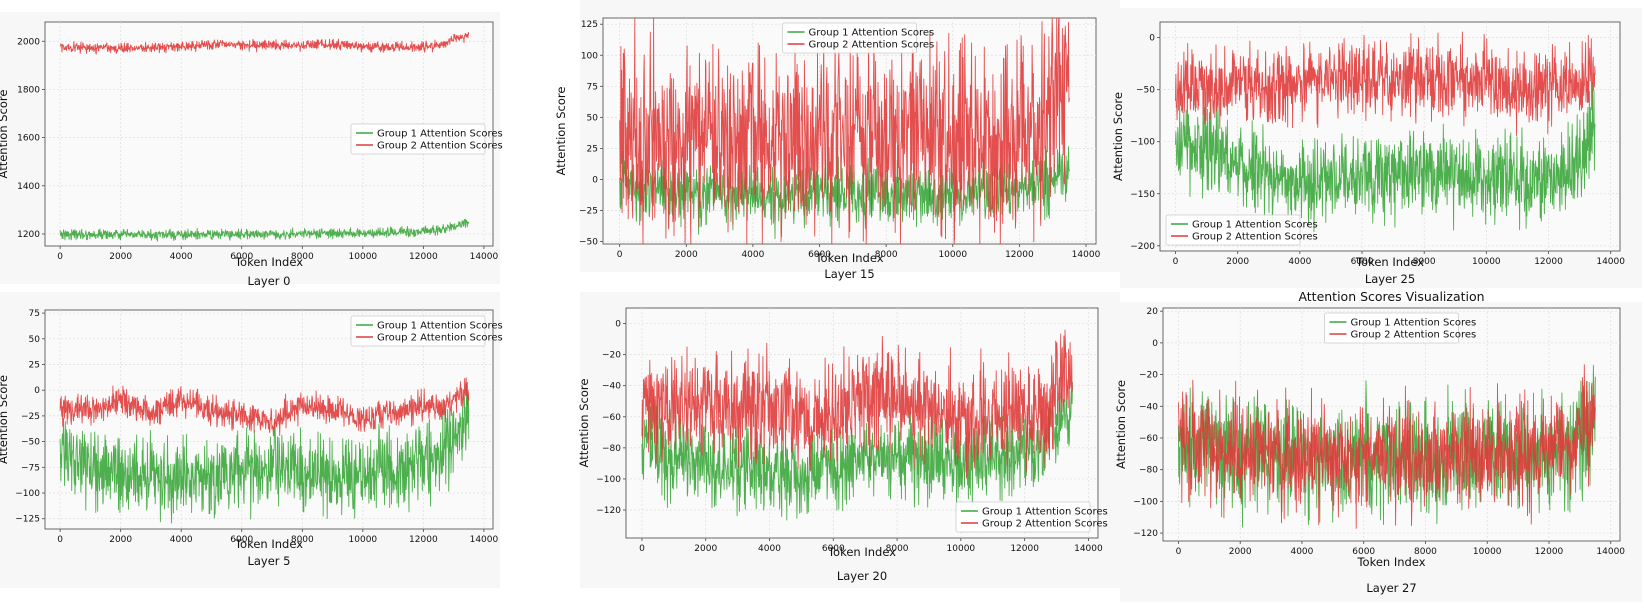 Image resolution: width=1644 pixels, height=613 pixels. What do you see at coordinates (5, 134) in the screenshot?
I see `y-axis-label-layer0: Attention Score` at bounding box center [5, 134].